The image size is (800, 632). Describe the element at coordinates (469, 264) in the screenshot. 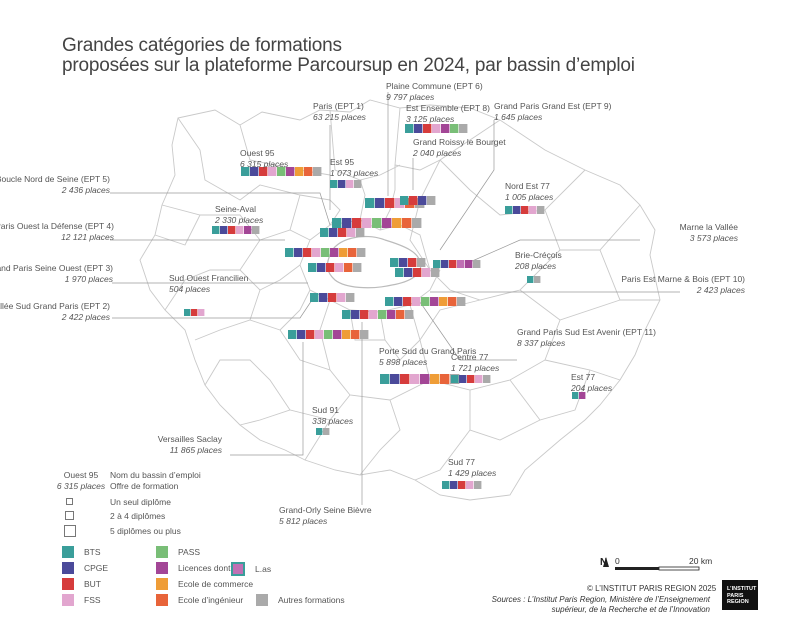

I see `cell-marne-la-vallee-licences` at that location.